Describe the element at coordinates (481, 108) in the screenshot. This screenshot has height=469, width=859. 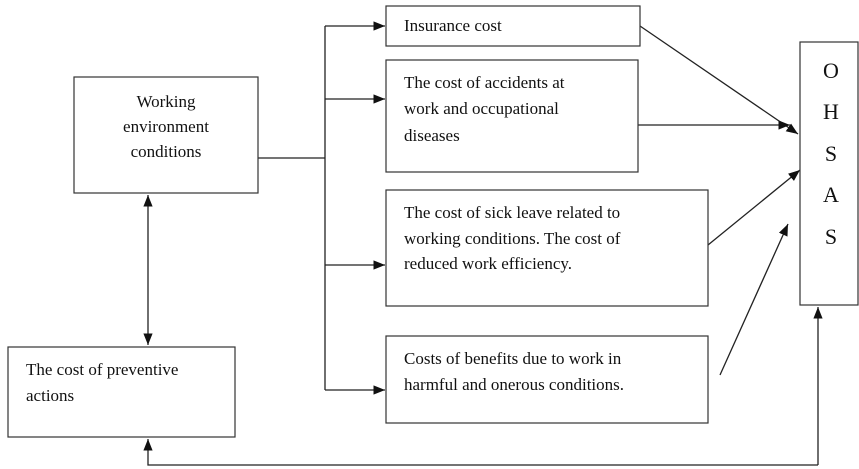
I see `label: work and occupational` at that location.